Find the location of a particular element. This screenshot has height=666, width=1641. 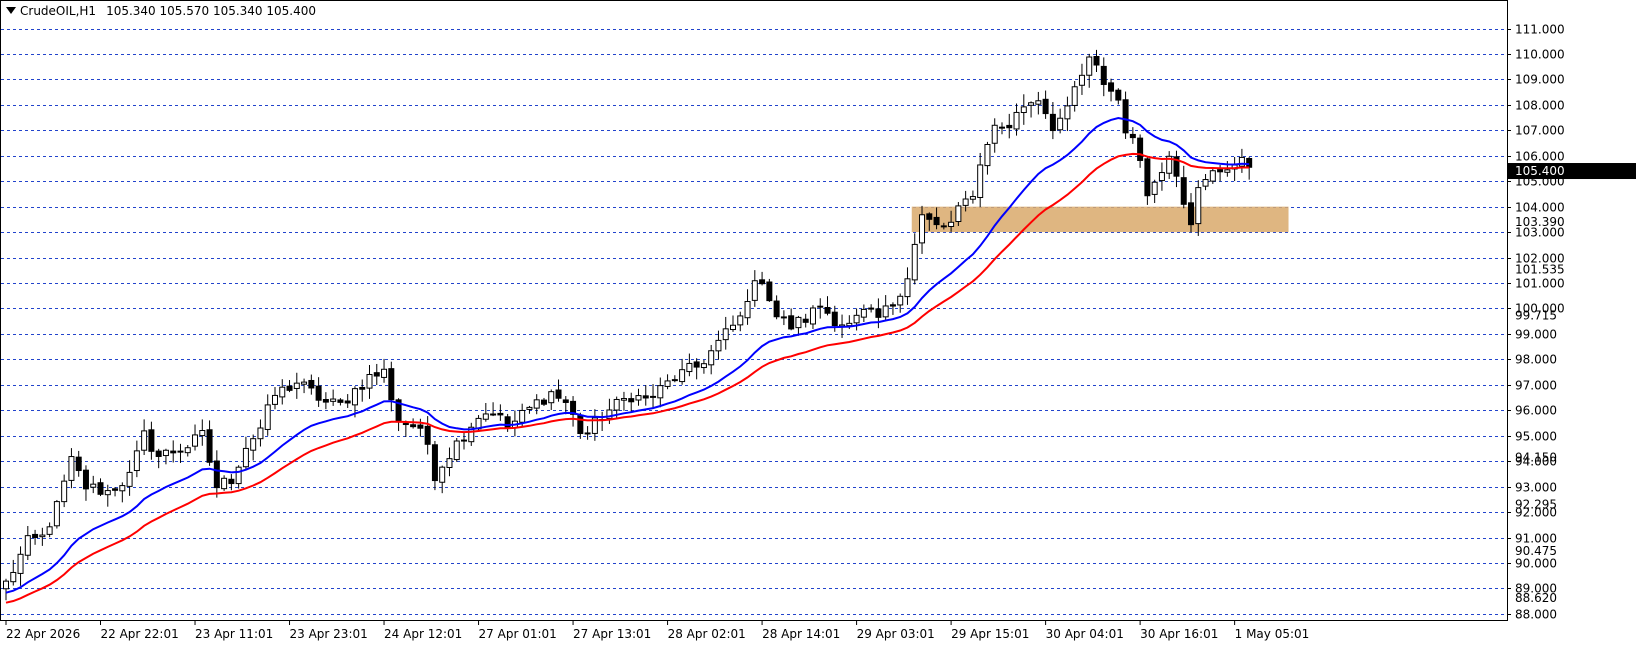

y-tick-label: 106.000 is located at coordinates (1540, 157).